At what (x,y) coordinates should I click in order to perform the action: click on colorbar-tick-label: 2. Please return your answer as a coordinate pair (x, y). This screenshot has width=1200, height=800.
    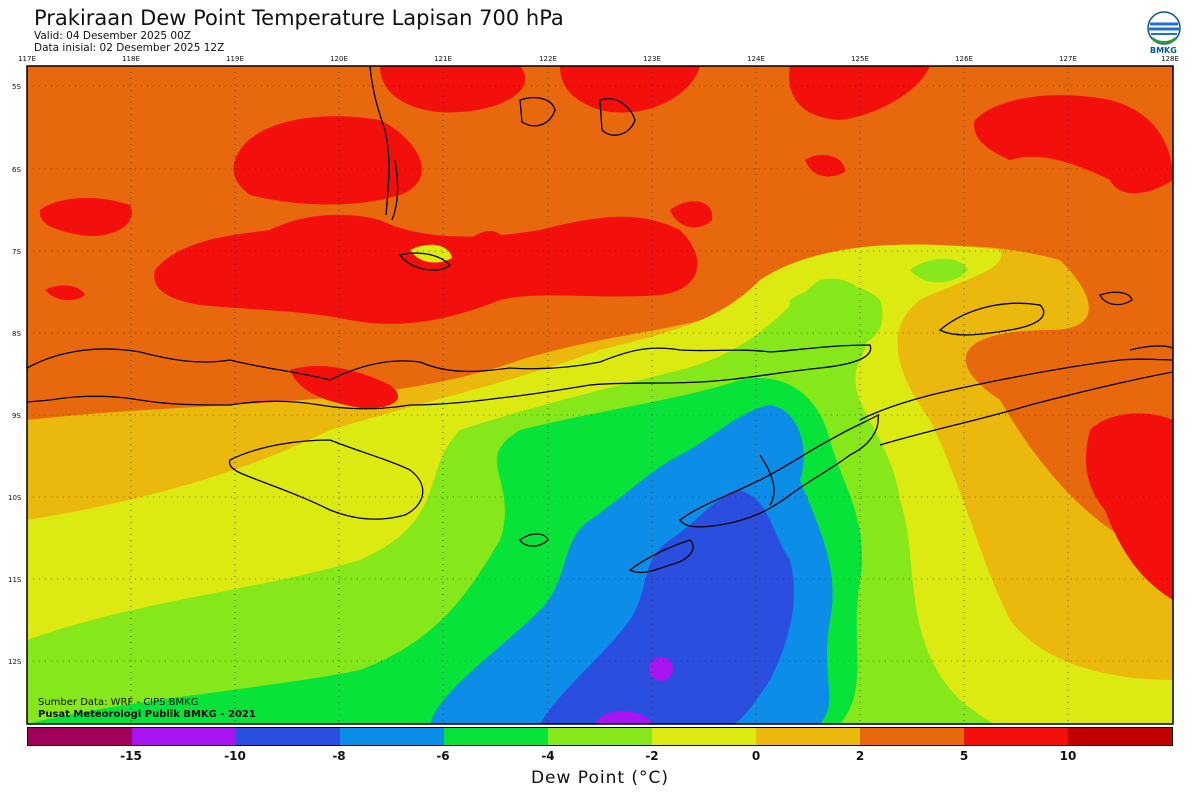
    Looking at the image, I should click on (860, 756).